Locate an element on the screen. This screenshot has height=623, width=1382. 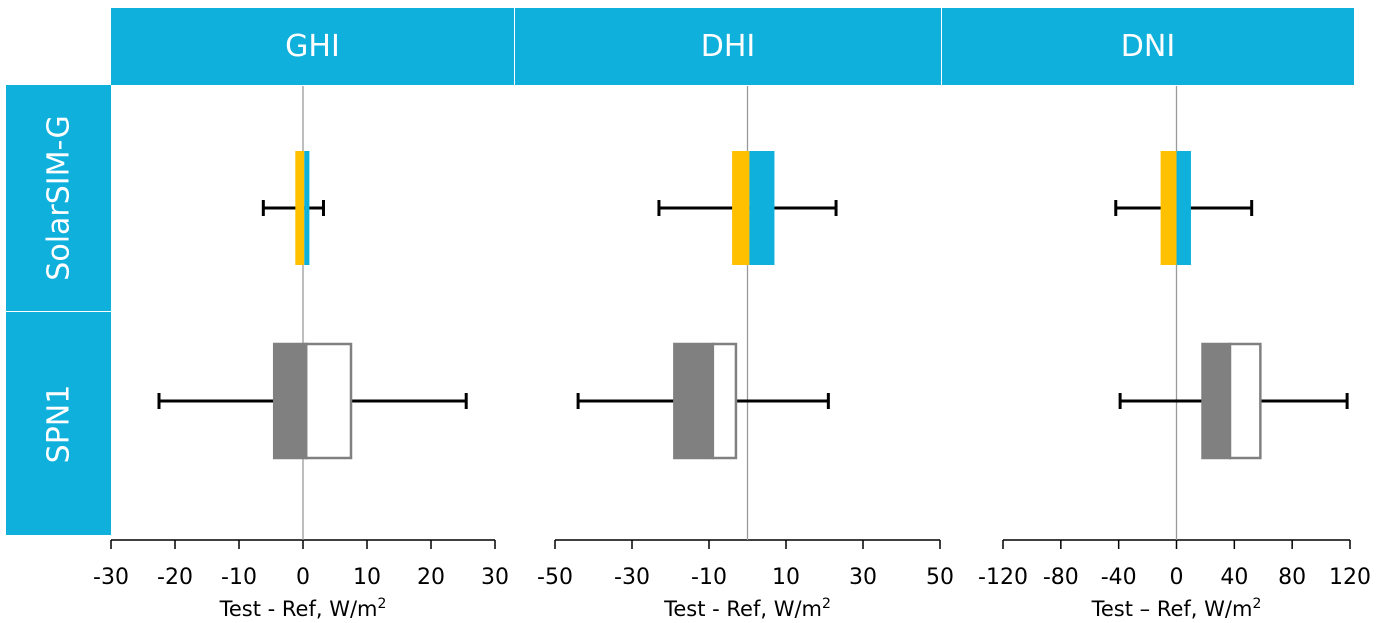
box-lower-ghi-solarsim-g is located at coordinates (300, 208).